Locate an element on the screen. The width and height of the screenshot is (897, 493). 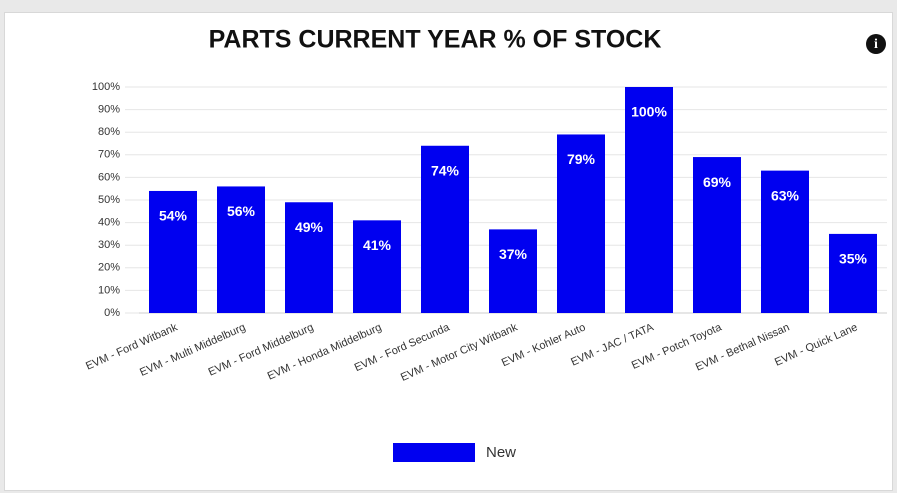
y-tick-label: 20% is located at coordinates (109, 268).